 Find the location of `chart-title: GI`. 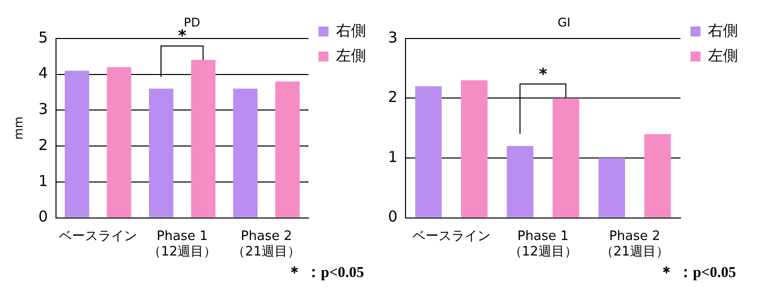

chart-title: GI is located at coordinates (564, 22).